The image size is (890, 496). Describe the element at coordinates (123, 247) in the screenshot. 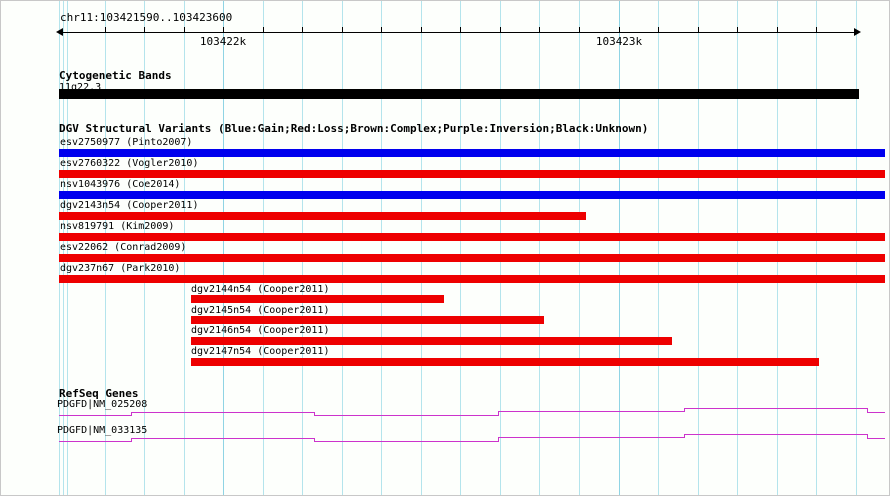

I see `dgv-variant-label: esv22062 (Conrad2009)` at that location.